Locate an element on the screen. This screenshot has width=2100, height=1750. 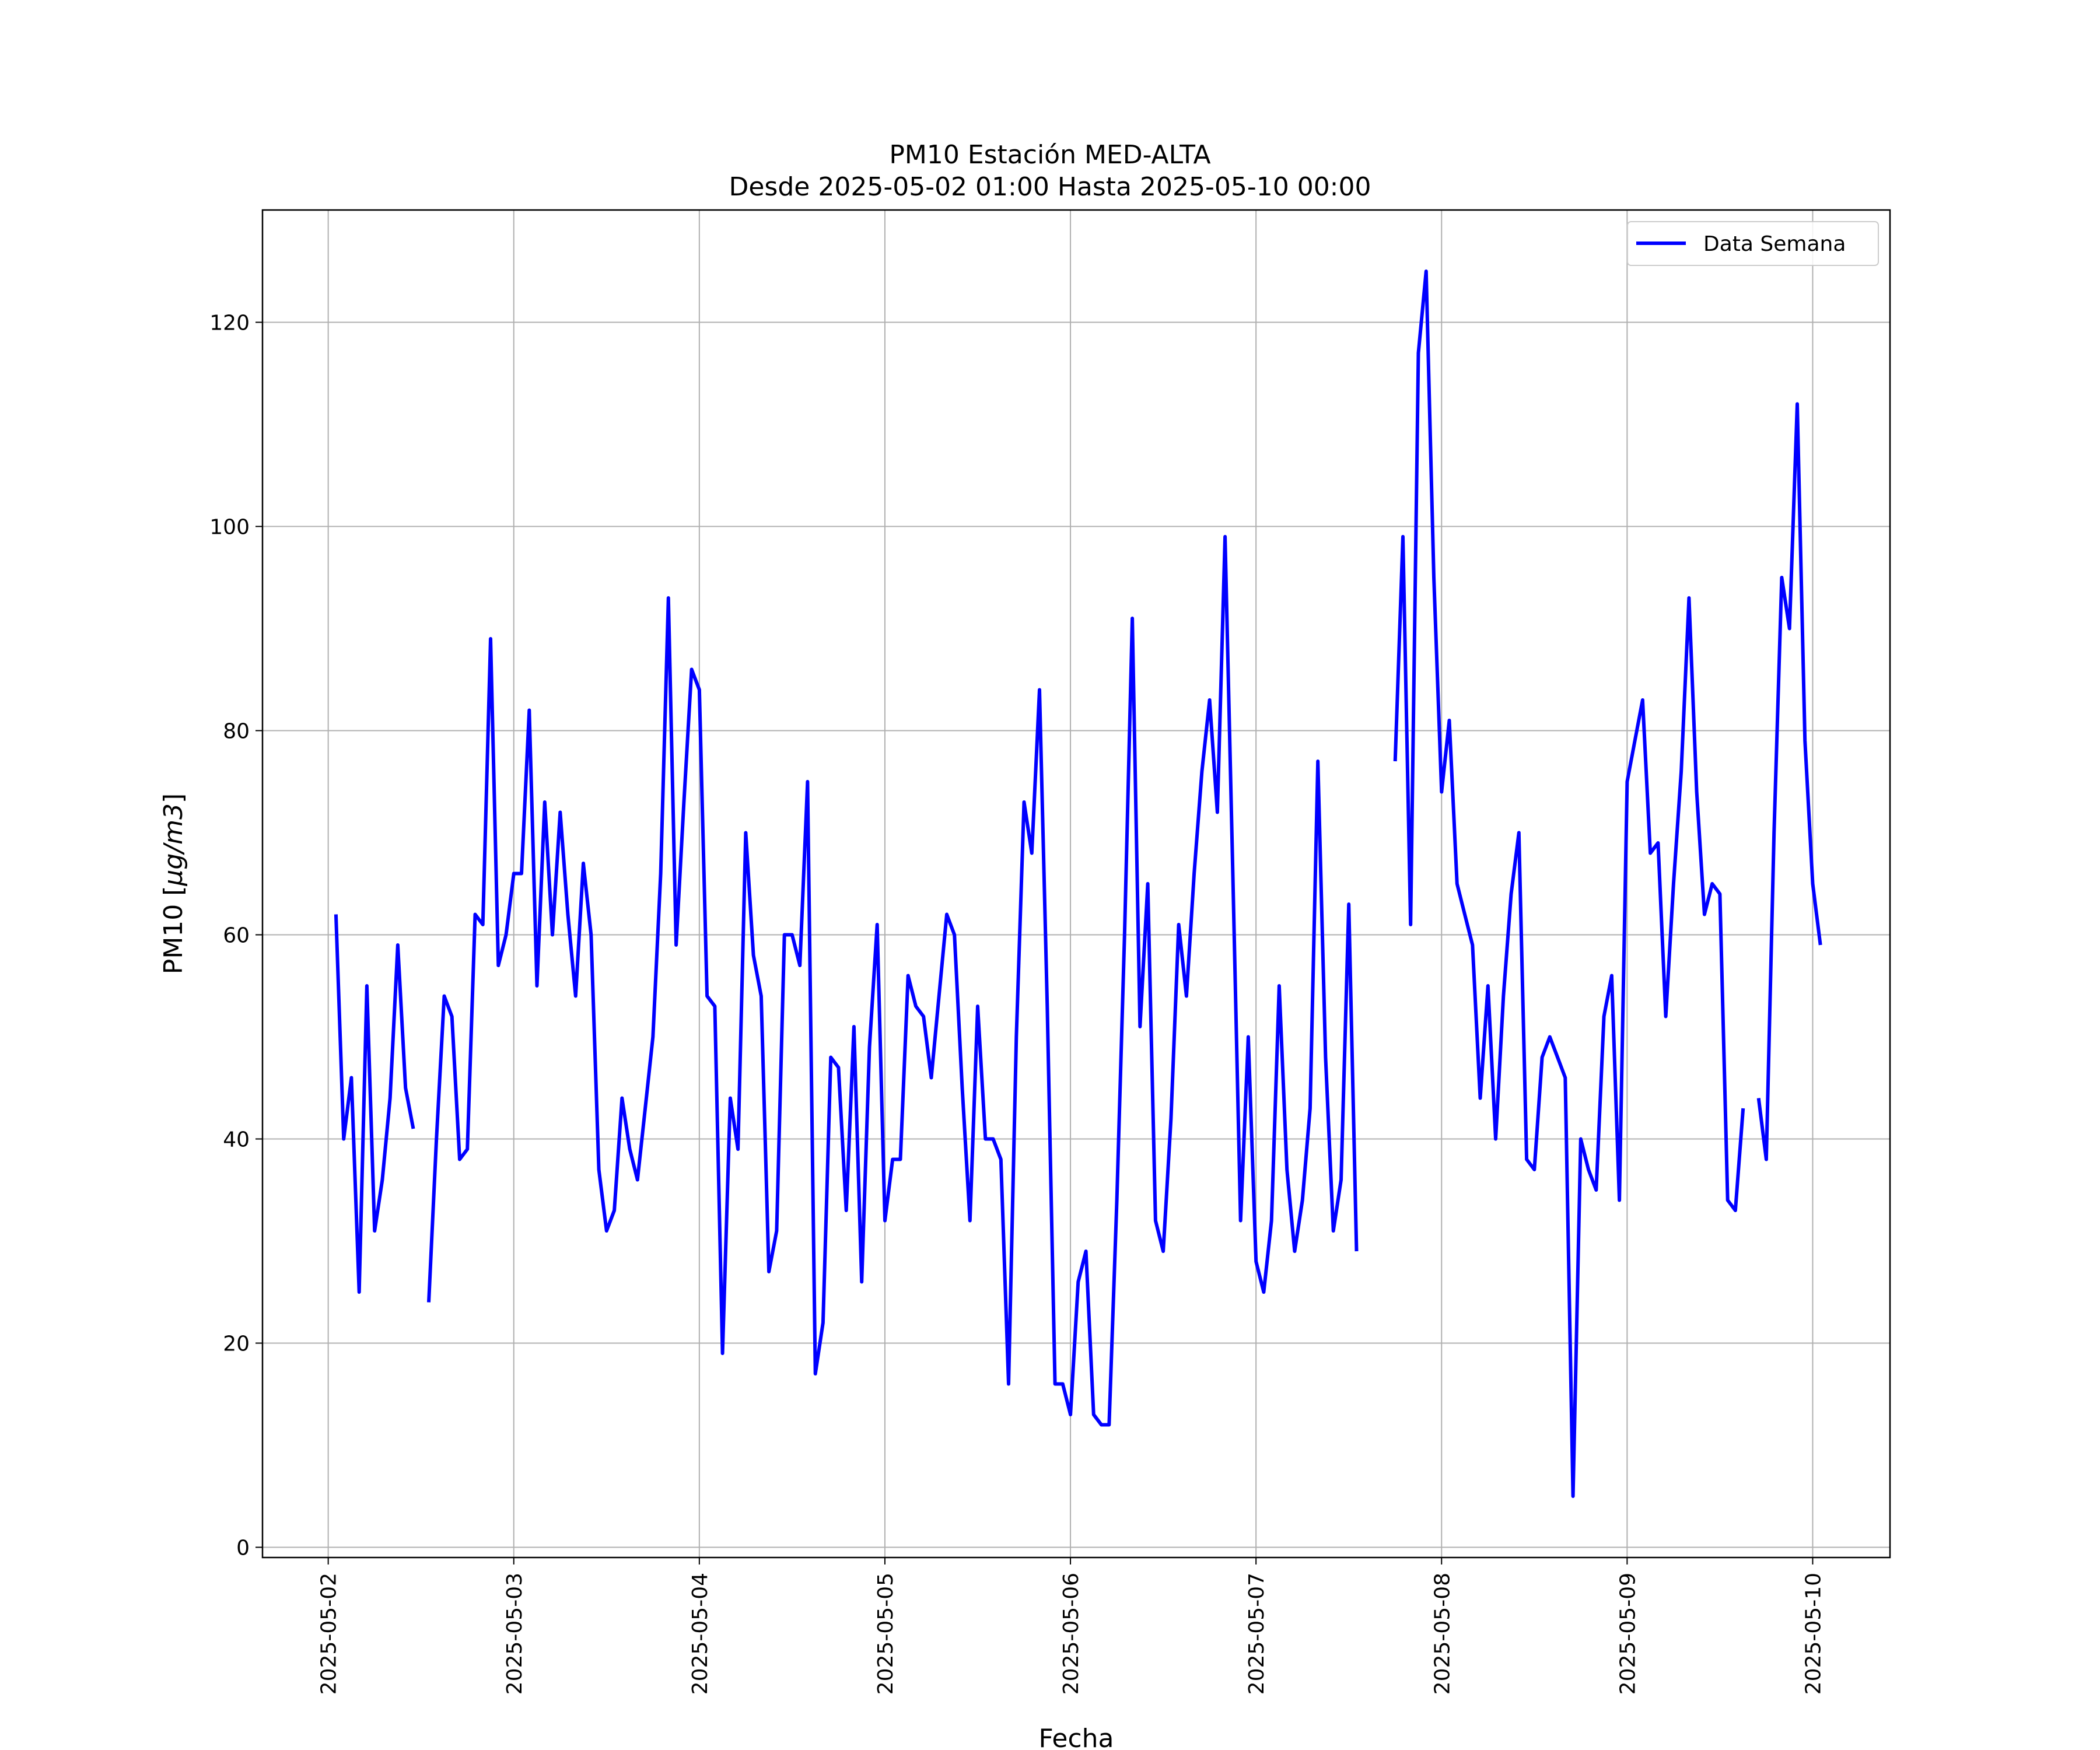
y-axis-label-main: PM10 [ is located at coordinates (173, 930).